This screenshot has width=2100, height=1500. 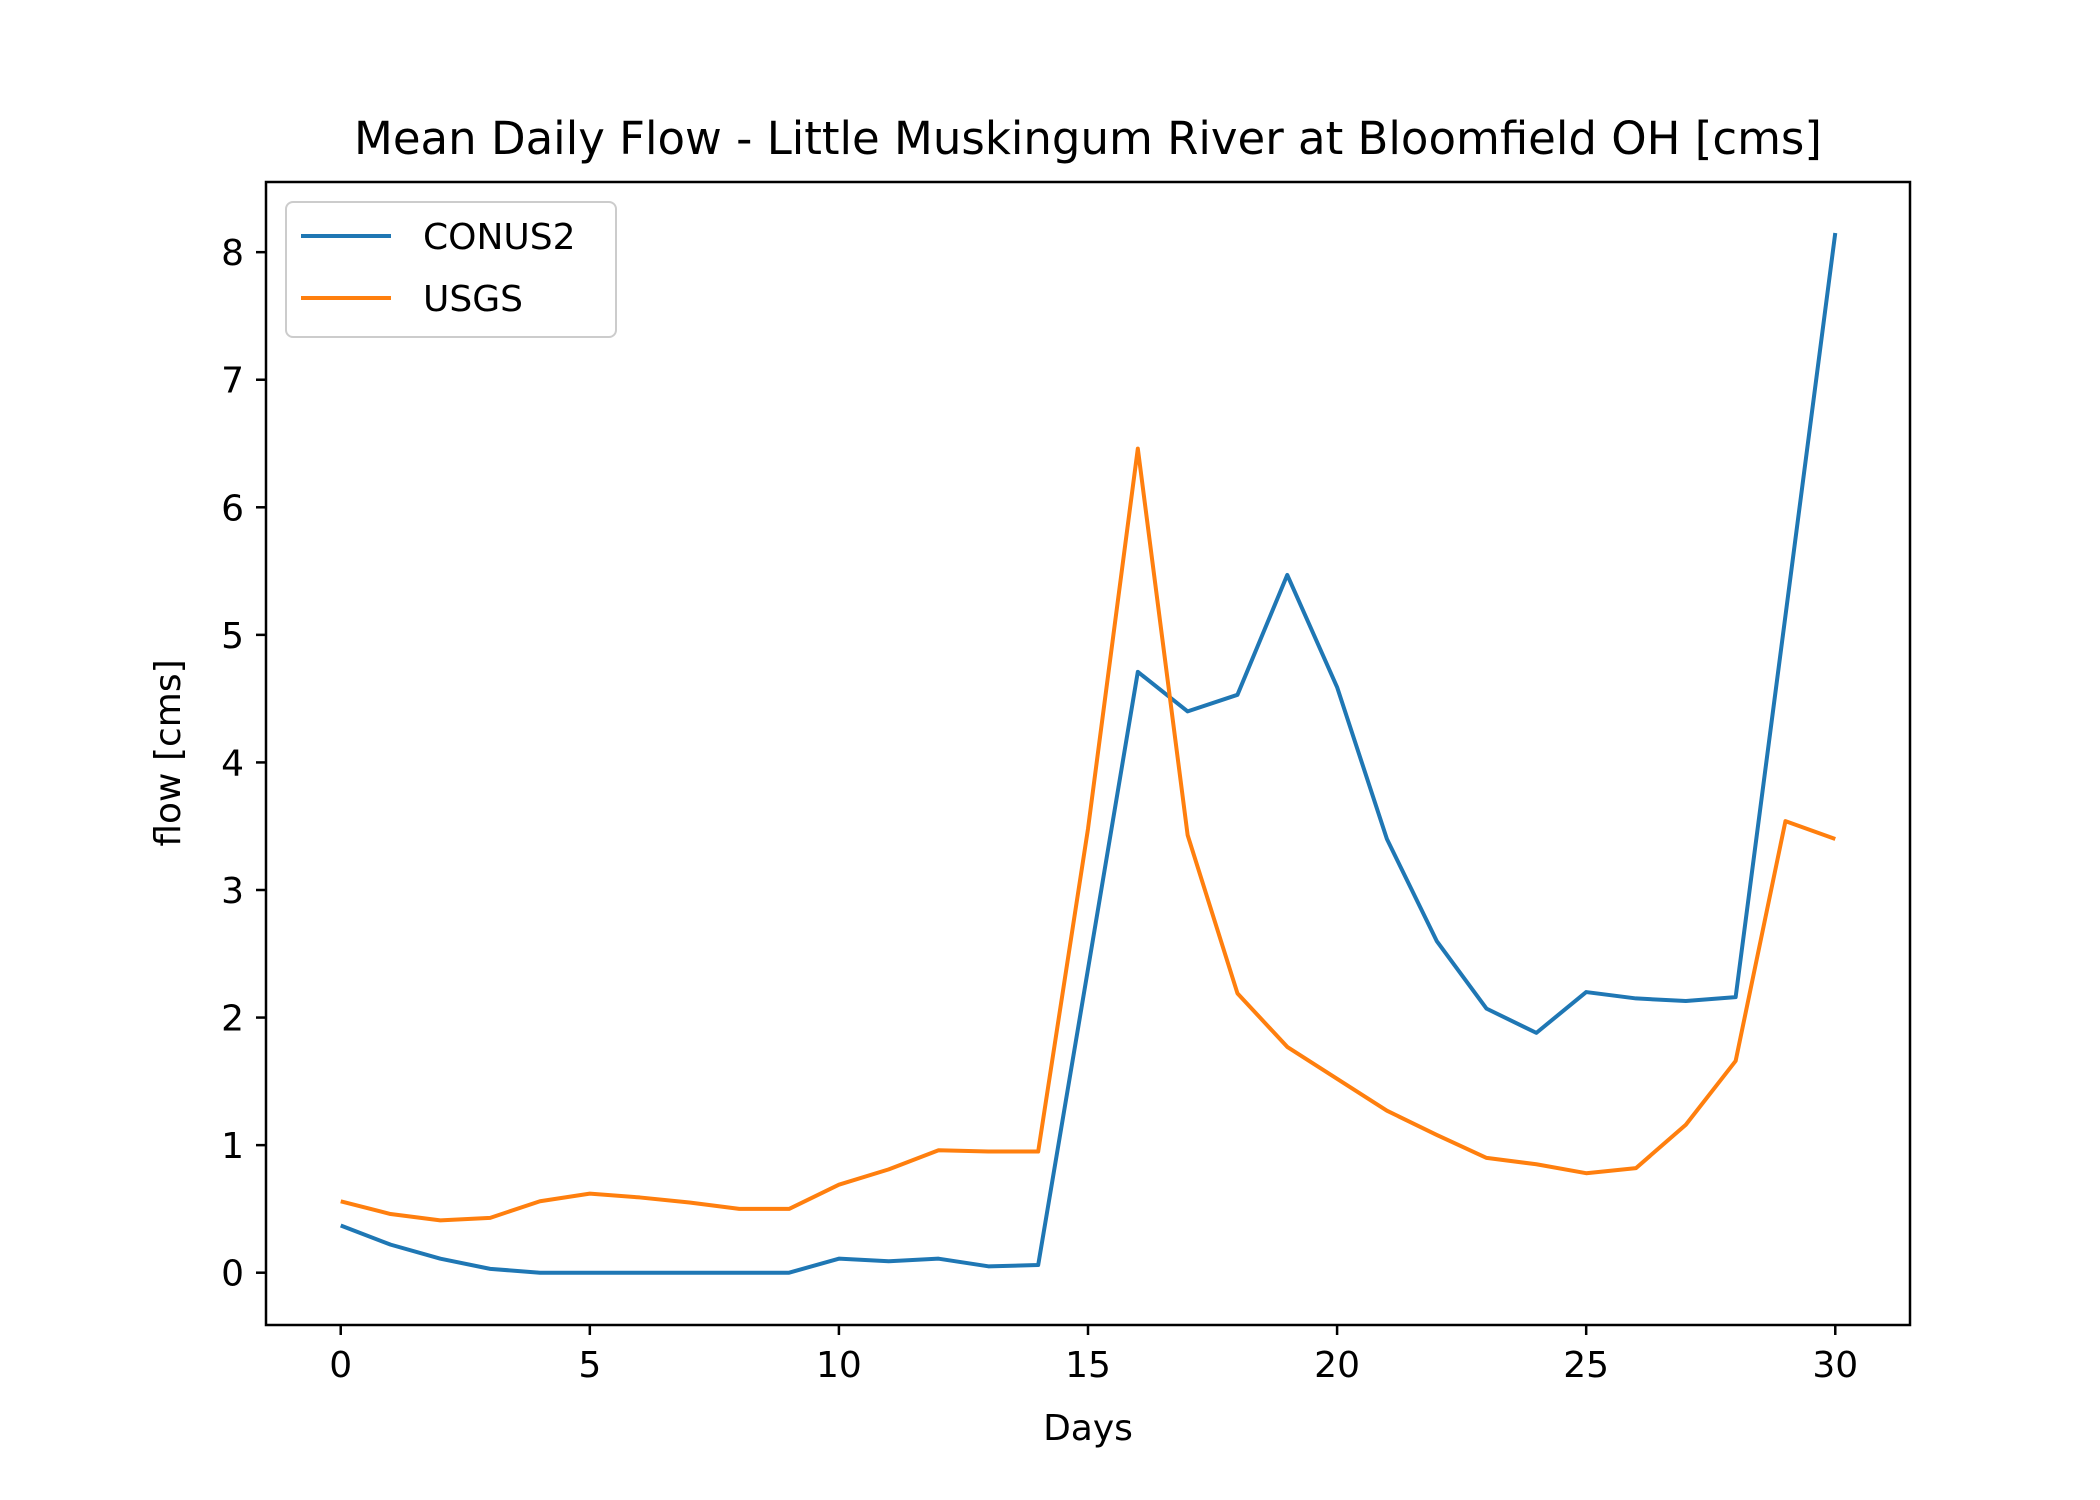 I want to click on x-tick-label: 5, so click(x=589, y=1365).